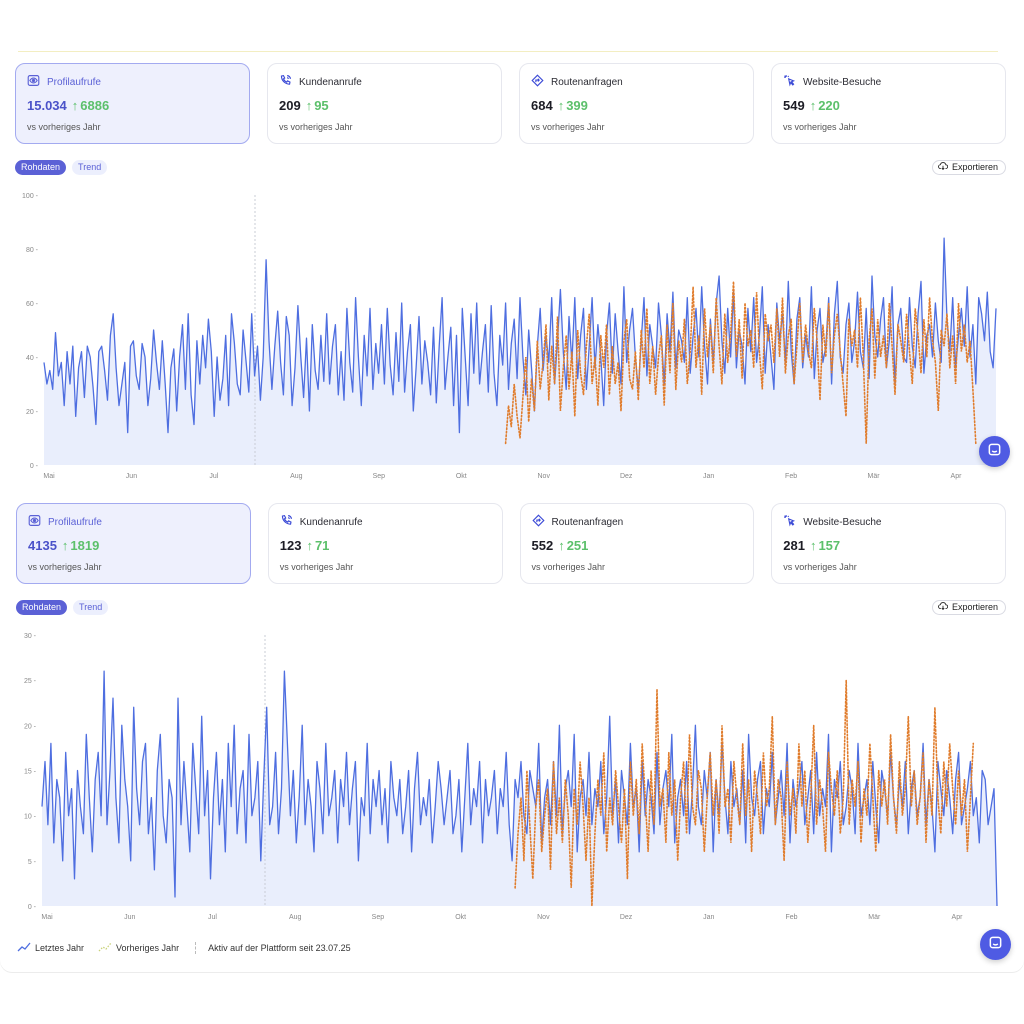 The height and width of the screenshot is (1024, 1024). I want to click on kpi-value: 209, so click(290, 105).